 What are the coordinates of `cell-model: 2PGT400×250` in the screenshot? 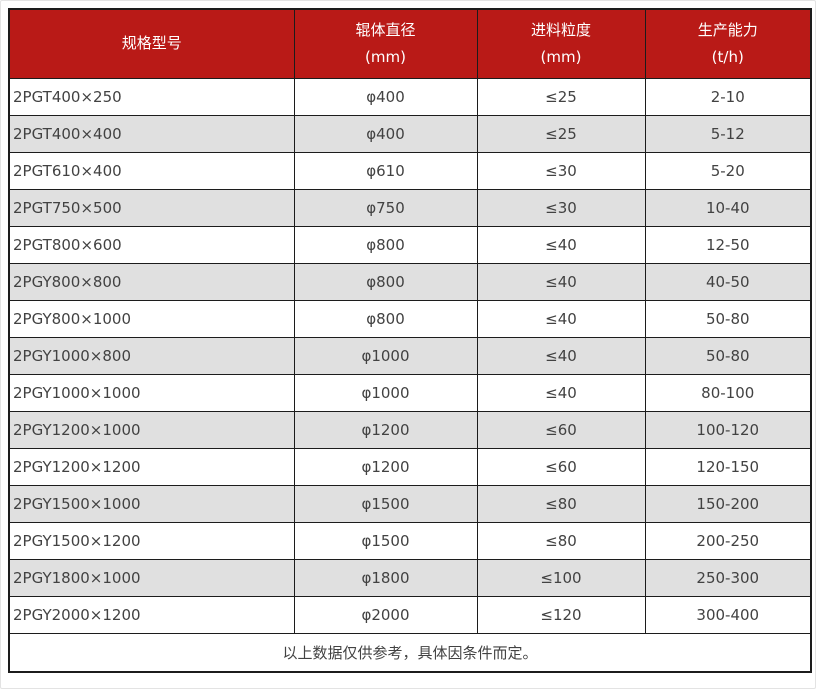 It's located at (151, 96).